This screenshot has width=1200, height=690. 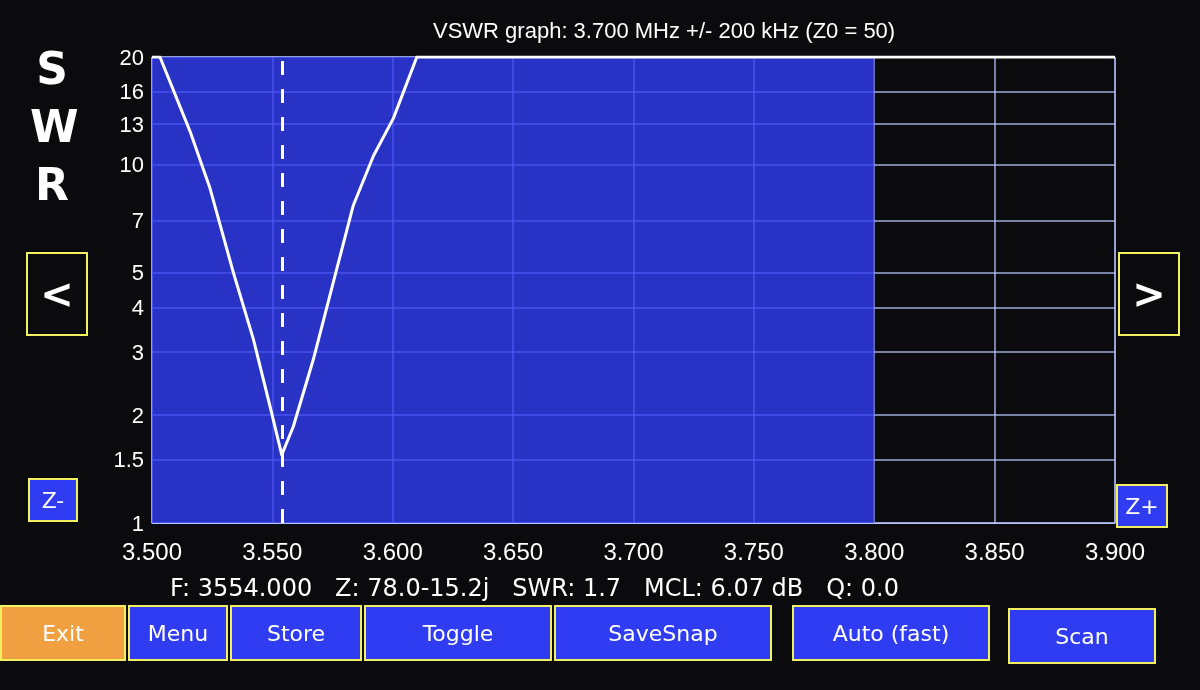 What do you see at coordinates (753, 551) in the screenshot?
I see `x-tick-label: 3.750` at bounding box center [753, 551].